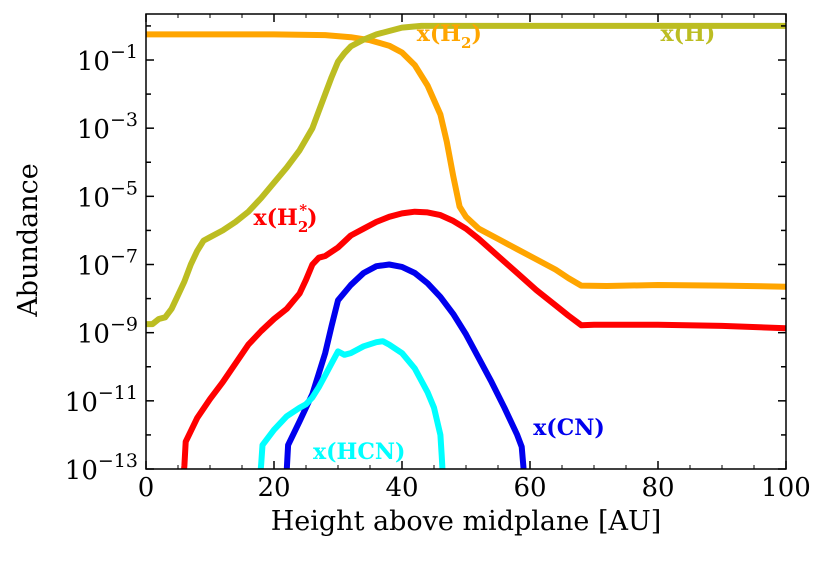 This screenshot has height=582, width=831. I want to click on x-tick-label: 100, so click(786, 488).